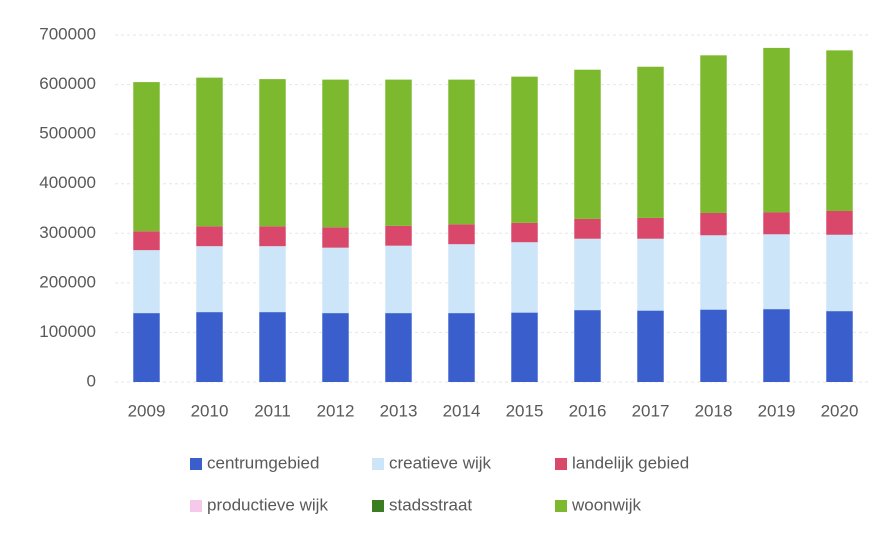 The image size is (889, 534). Describe the element at coordinates (840, 410) in the screenshot. I see `x-tick-label: 2020` at that location.